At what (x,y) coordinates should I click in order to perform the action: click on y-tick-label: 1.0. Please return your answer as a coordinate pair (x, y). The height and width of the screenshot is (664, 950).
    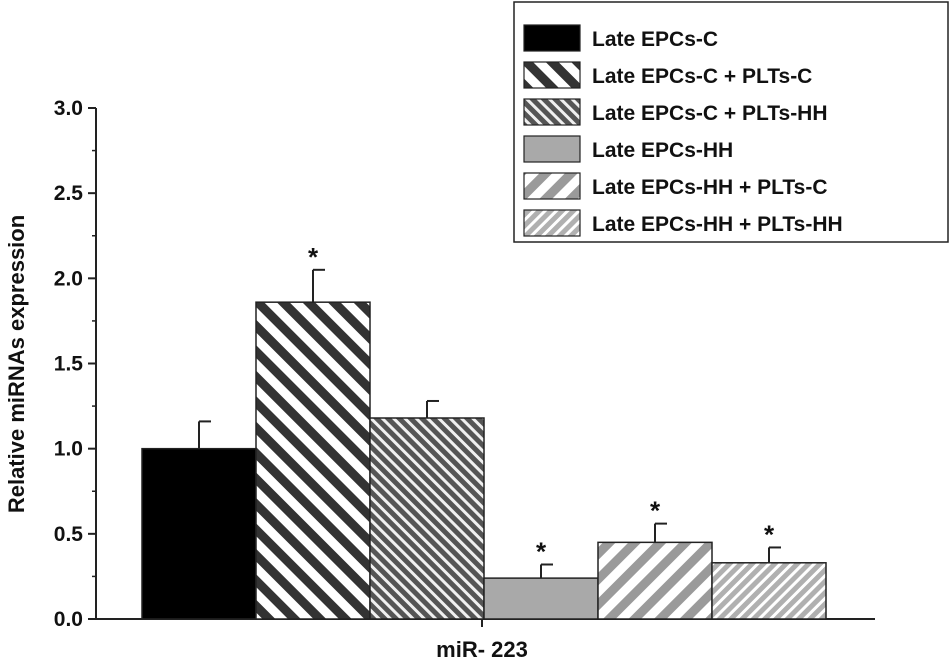
    Looking at the image, I should click on (68, 449).